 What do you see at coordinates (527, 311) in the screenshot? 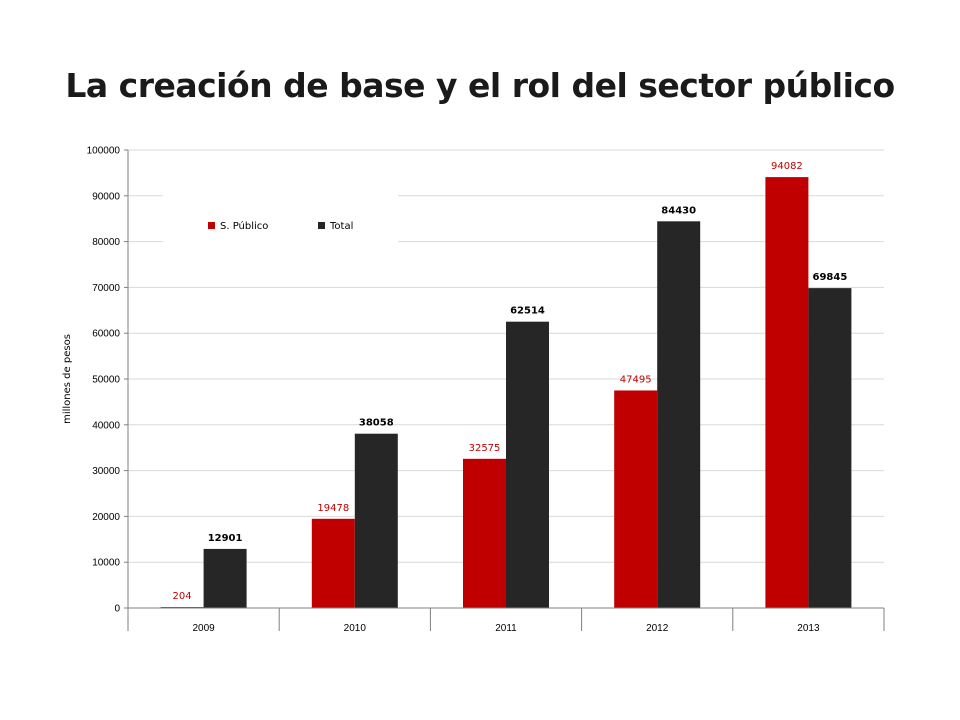
I see `data-label-total-2011: 62514` at bounding box center [527, 311].